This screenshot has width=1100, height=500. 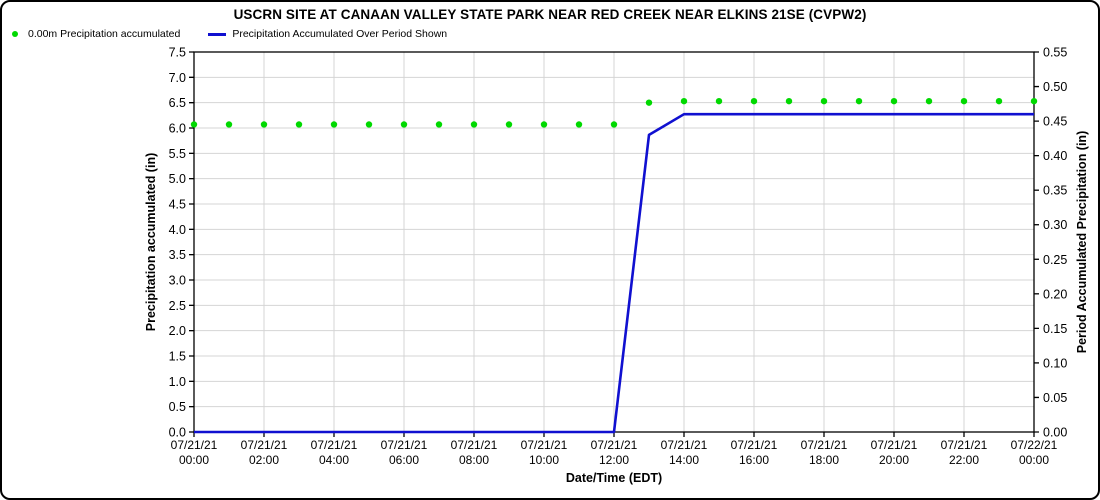 What do you see at coordinates (1055, 398) in the screenshot?
I see `y-right-tick-label: 0.05` at bounding box center [1055, 398].